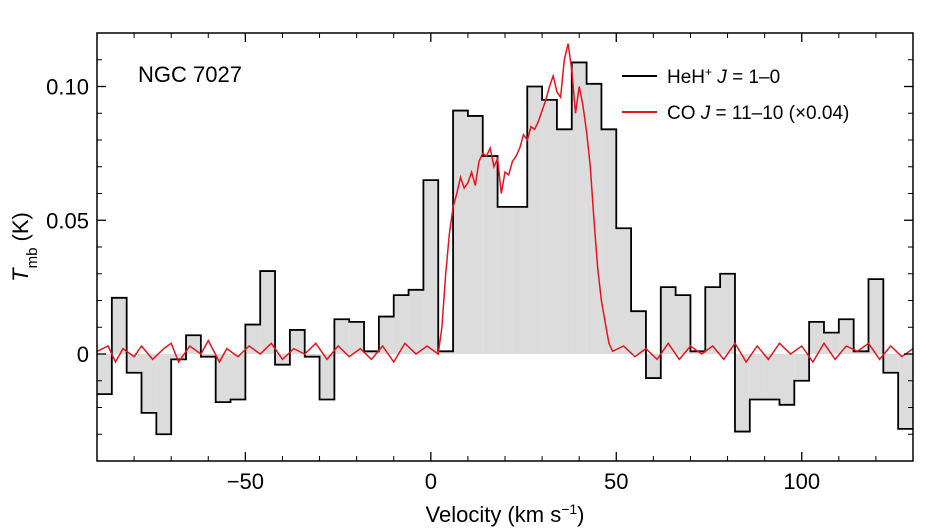  I want to click on x-tick-label: 100, so click(801, 481).